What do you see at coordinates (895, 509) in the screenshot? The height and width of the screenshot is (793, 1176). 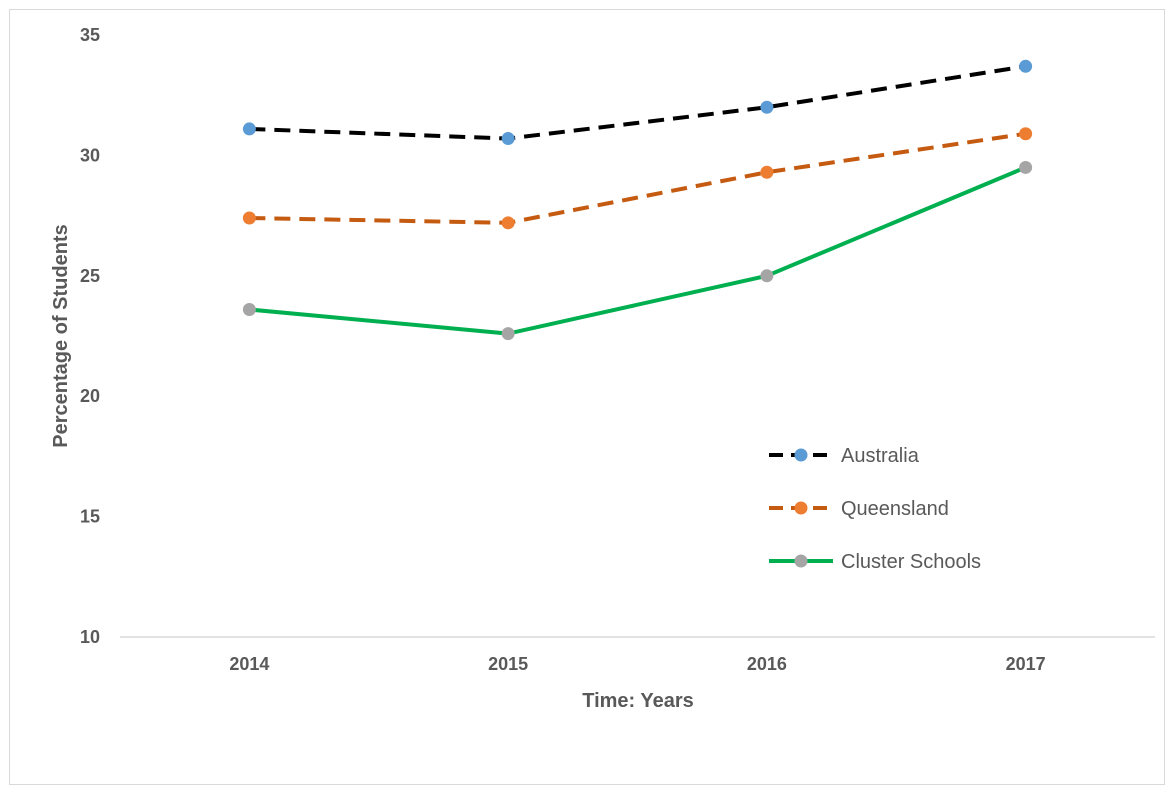 I see `legend-label: Queensland` at bounding box center [895, 509].